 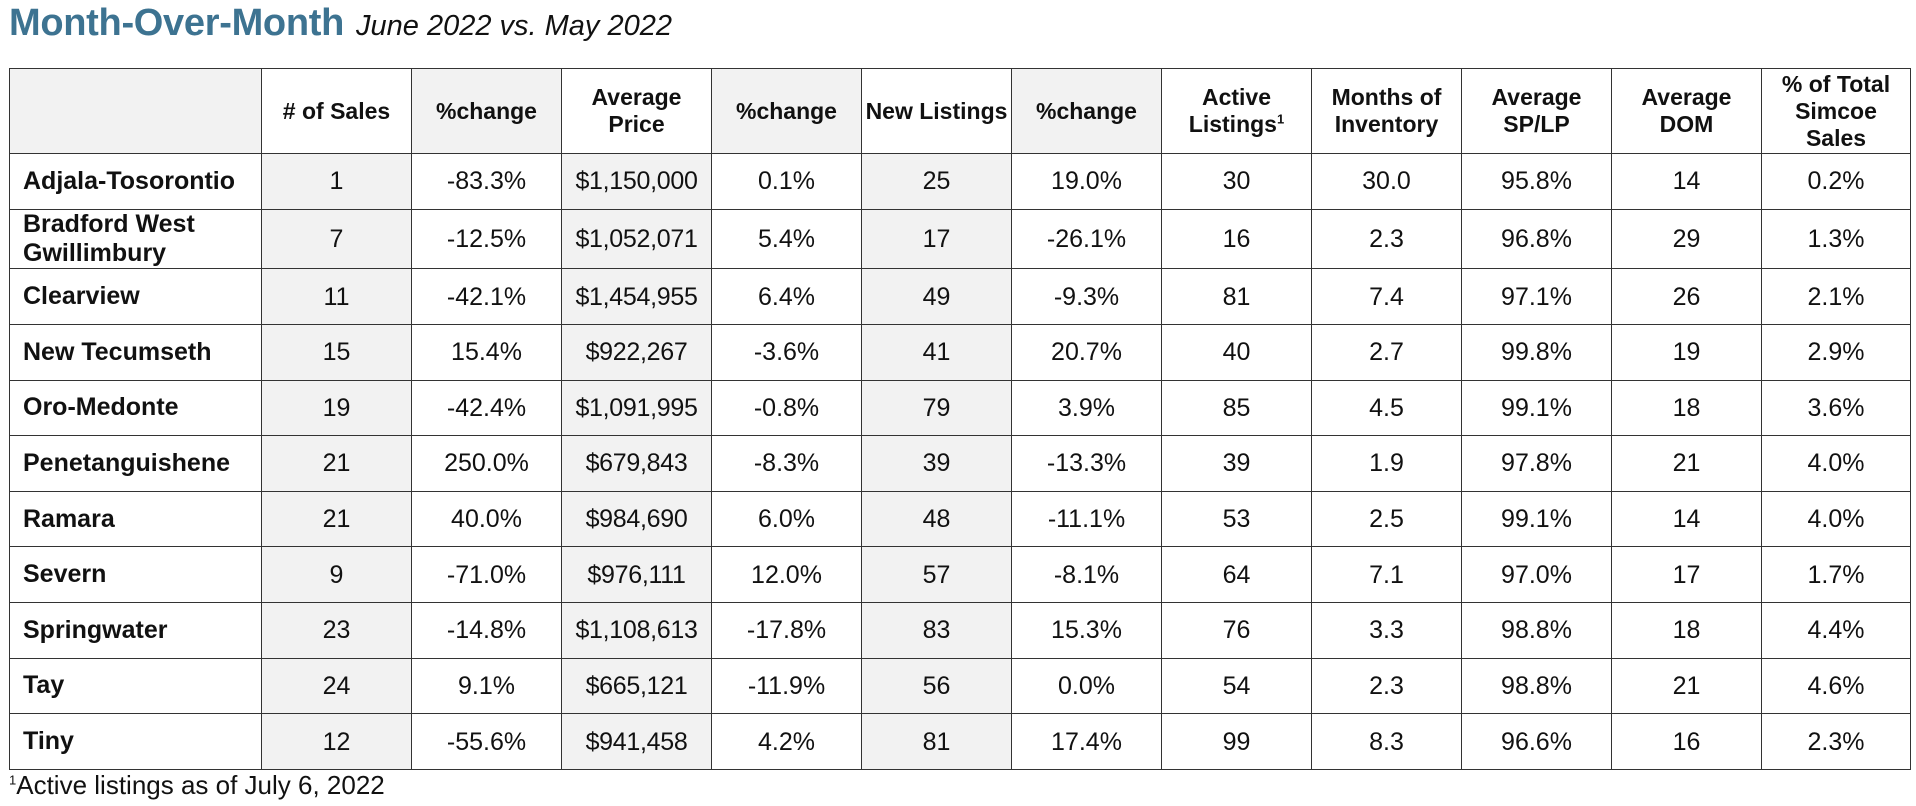 What do you see at coordinates (936, 686) in the screenshot?
I see `table-cell: 56` at bounding box center [936, 686].